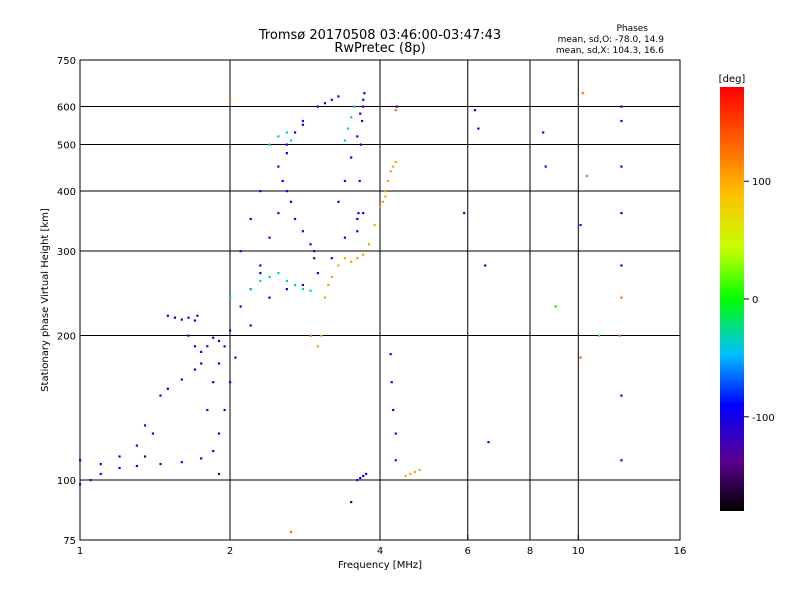  I want to click on x-tick-label: 6, so click(468, 551).